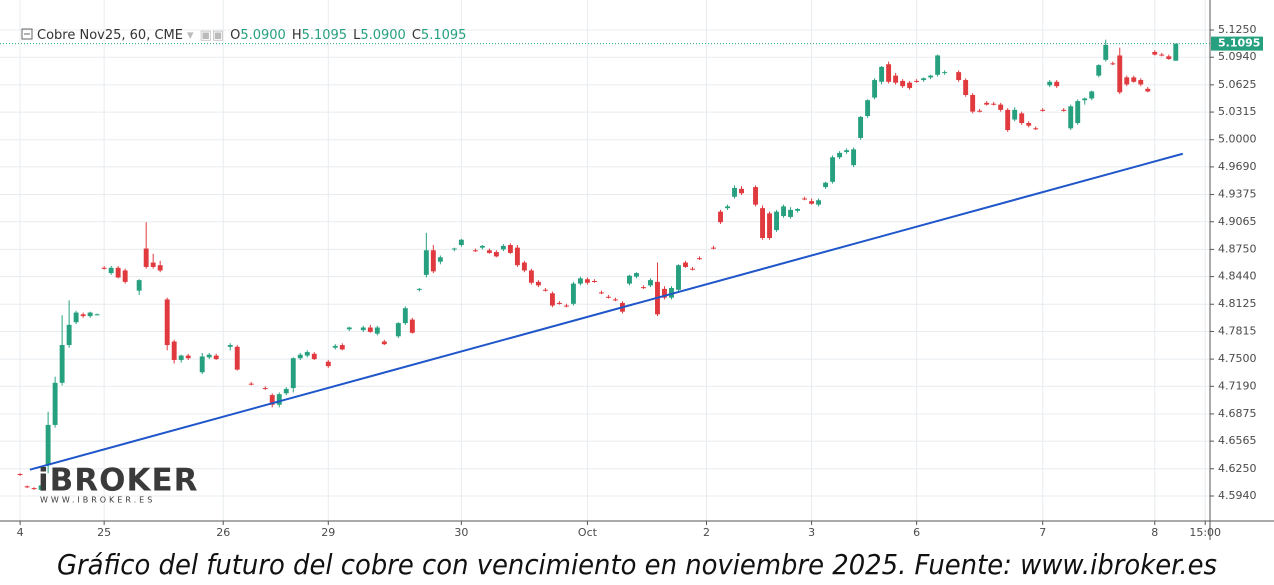 This screenshot has height=585, width=1274. I want to click on x-tick-label: 15:00, so click(1205, 532).